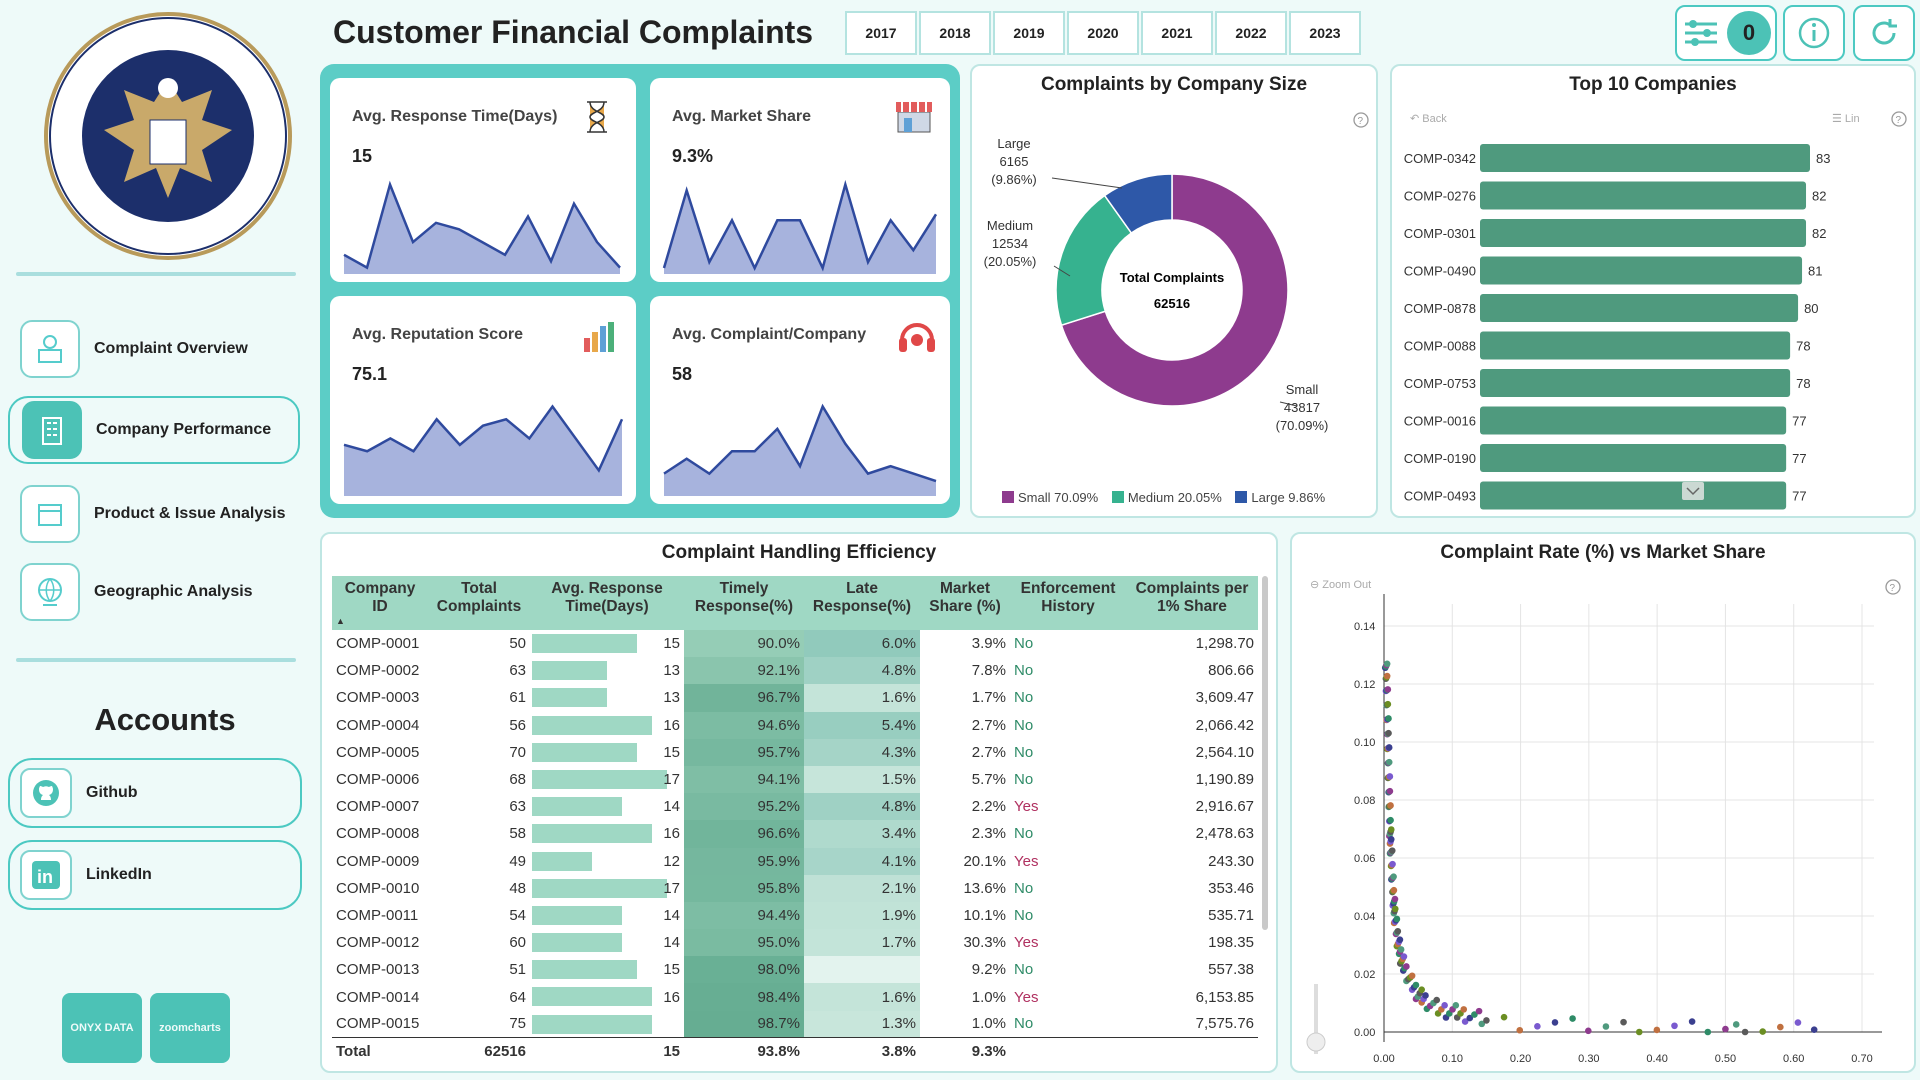 This screenshot has height=1080, width=1920. I want to click on column-header: Enforcement History, so click(1068, 603).